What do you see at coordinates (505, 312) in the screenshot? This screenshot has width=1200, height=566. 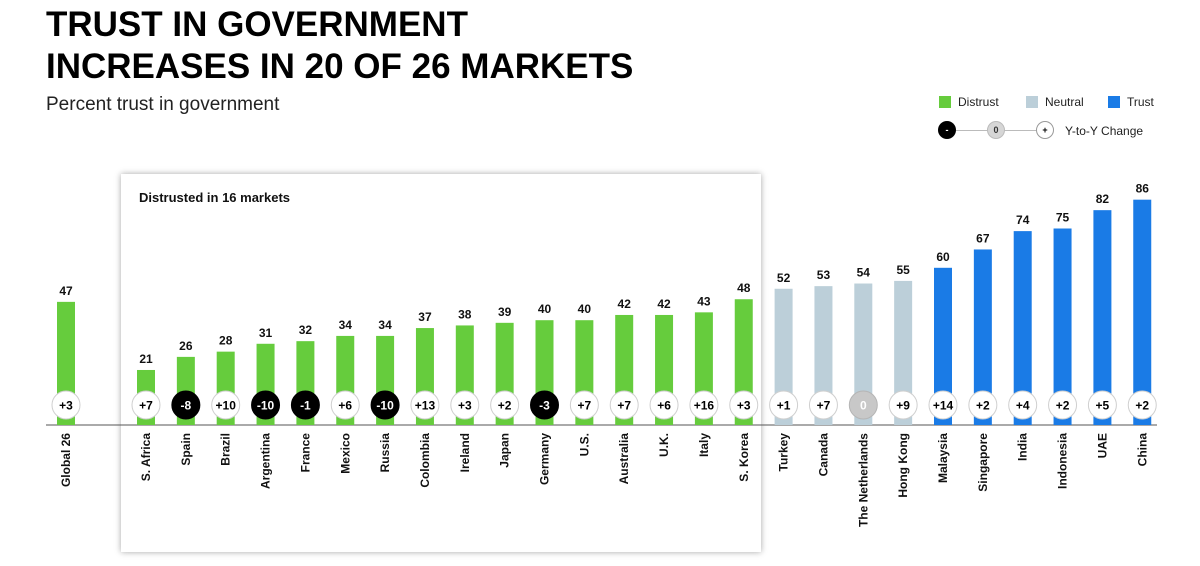 I see `value-label-10: 39` at bounding box center [505, 312].